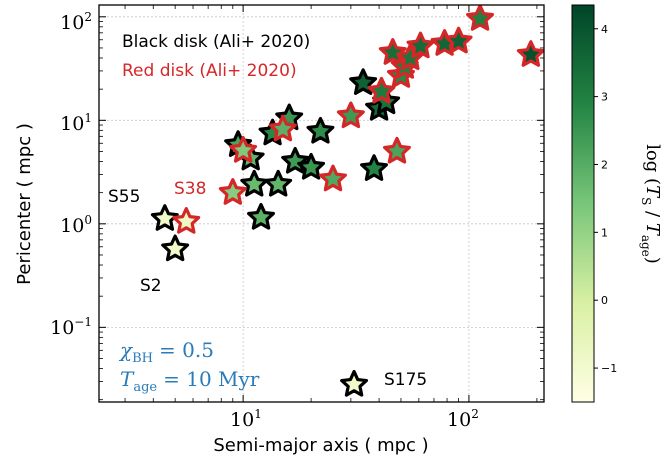  I want to click on y-tick-labels: 10² 10¹ 10⁰ 10⁻¹, so click(71, 174).